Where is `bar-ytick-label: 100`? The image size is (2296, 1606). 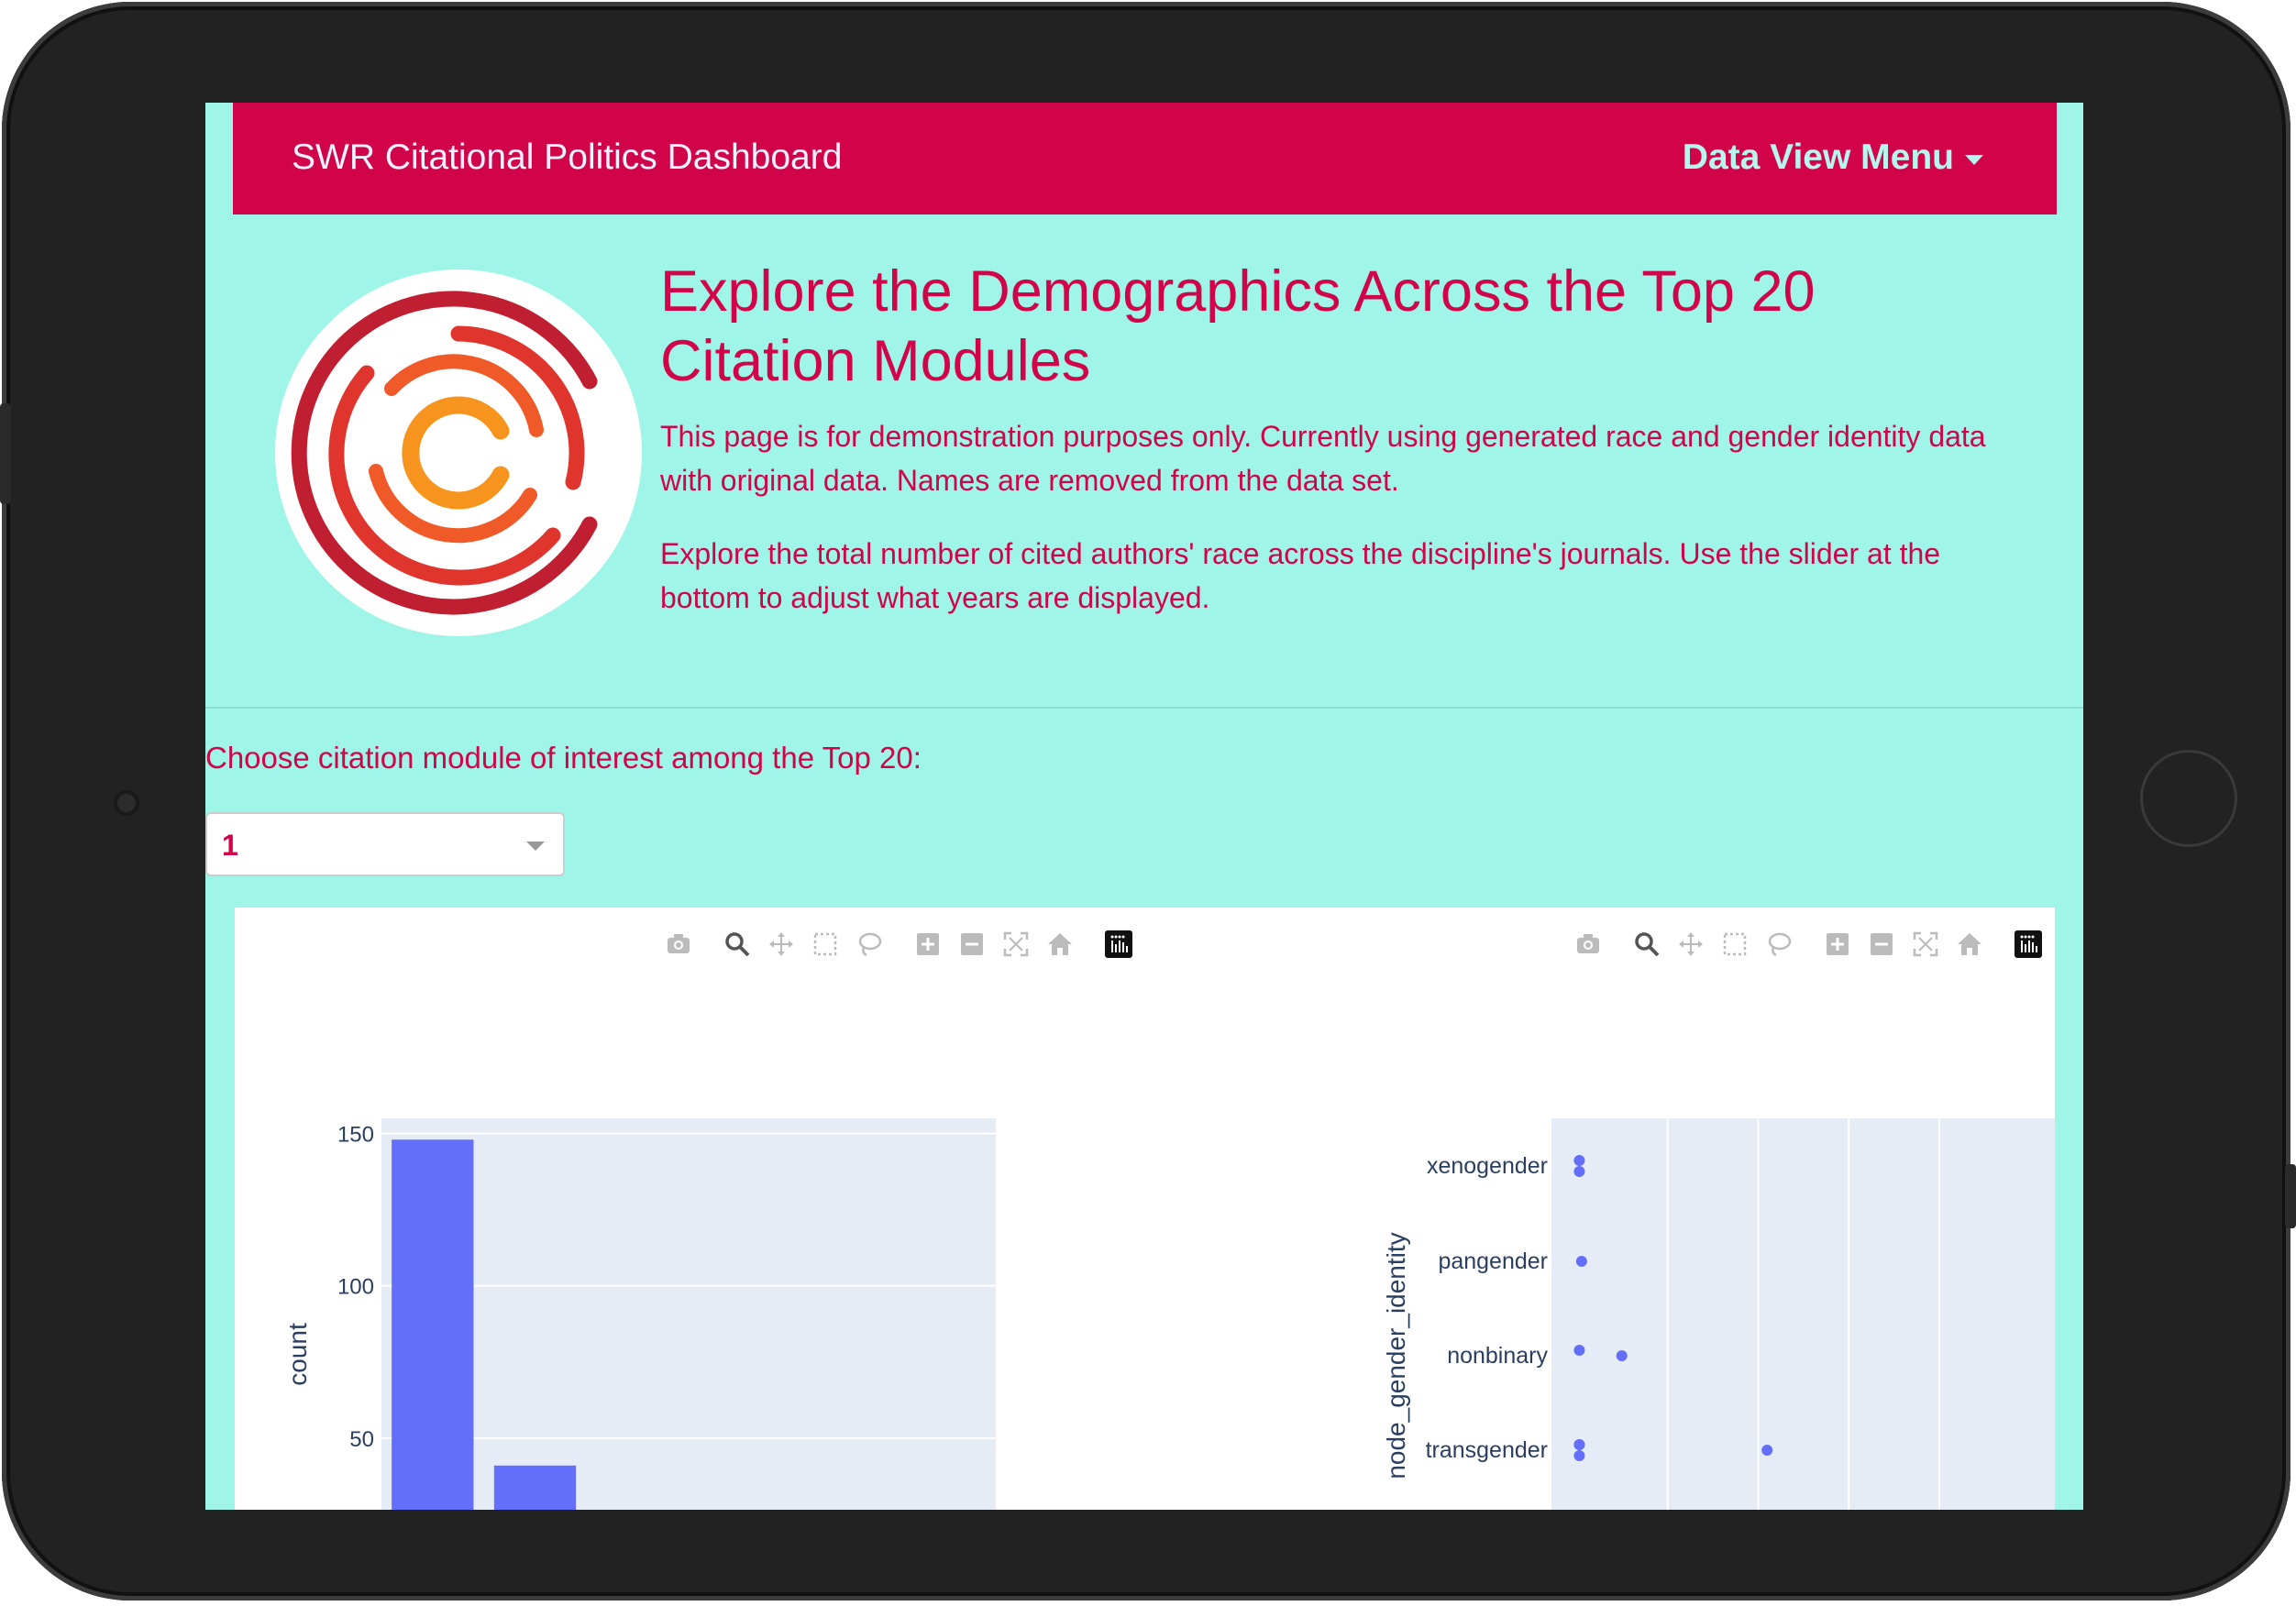 bar-ytick-label: 100 is located at coordinates (355, 1287).